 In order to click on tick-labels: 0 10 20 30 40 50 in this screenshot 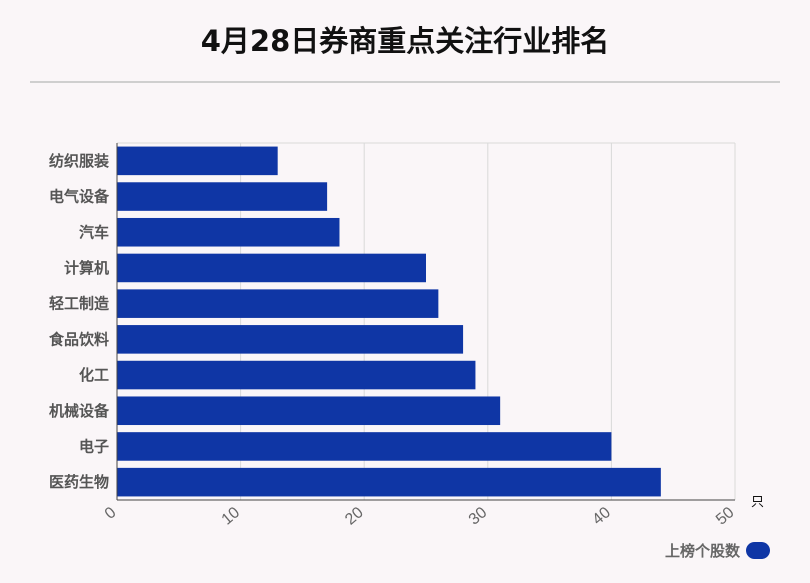, I will do `click(420, 516)`.